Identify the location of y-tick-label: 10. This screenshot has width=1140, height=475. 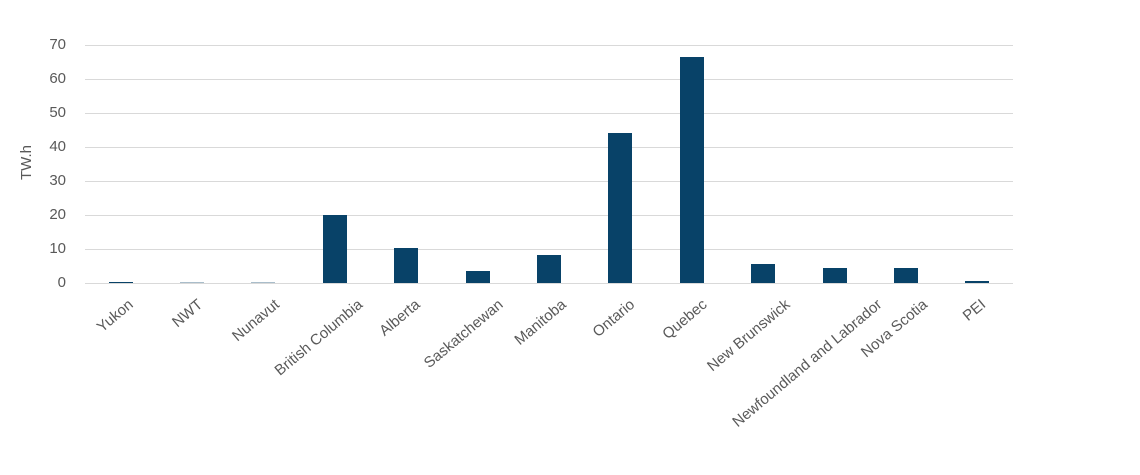
(57, 248).